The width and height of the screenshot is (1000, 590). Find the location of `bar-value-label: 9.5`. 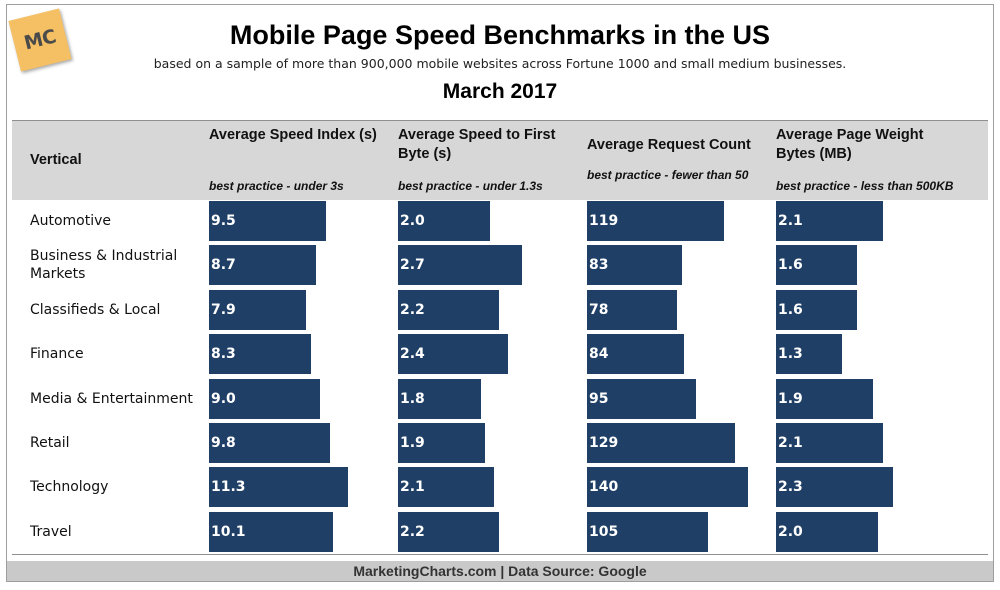

bar-value-label: 9.5 is located at coordinates (223, 221).